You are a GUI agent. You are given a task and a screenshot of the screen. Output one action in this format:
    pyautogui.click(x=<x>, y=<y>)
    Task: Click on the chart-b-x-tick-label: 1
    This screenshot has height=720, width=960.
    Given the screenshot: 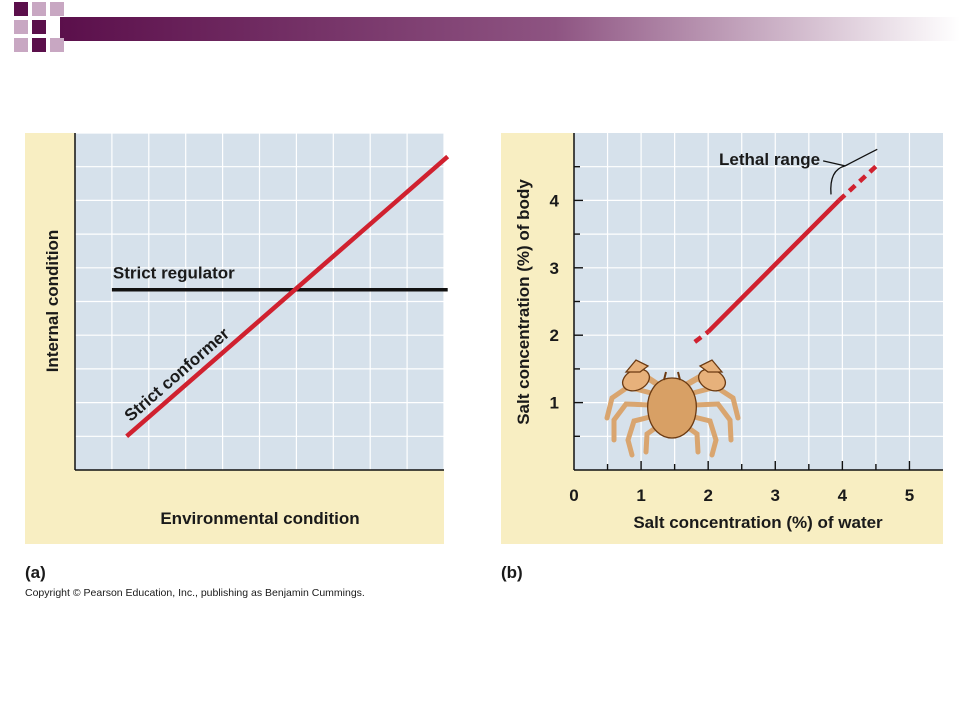 What is the action you would take?
    pyautogui.click(x=640, y=495)
    